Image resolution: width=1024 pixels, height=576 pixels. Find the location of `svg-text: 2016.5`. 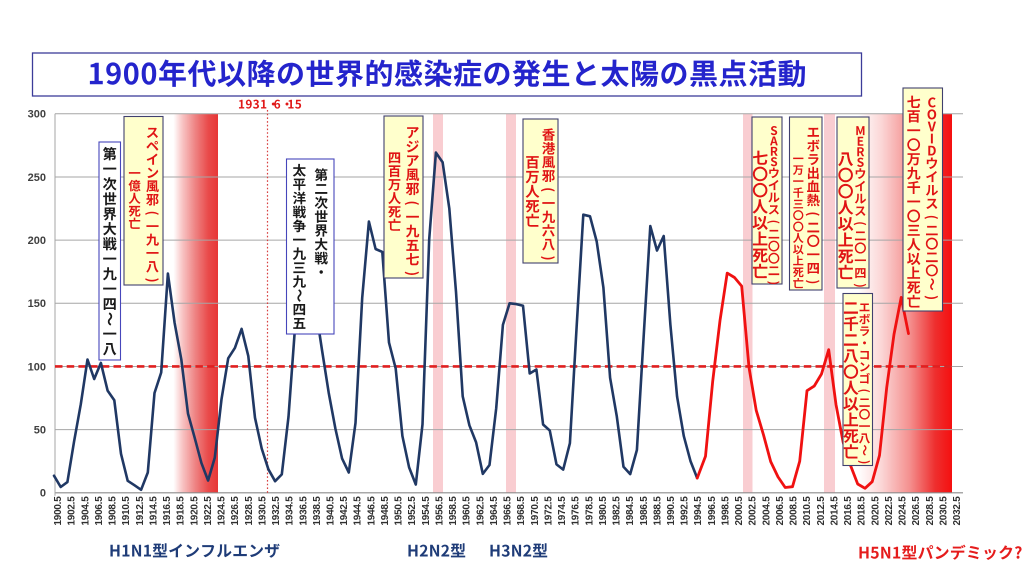

svg-text: 2016.5 is located at coordinates (848, 511).